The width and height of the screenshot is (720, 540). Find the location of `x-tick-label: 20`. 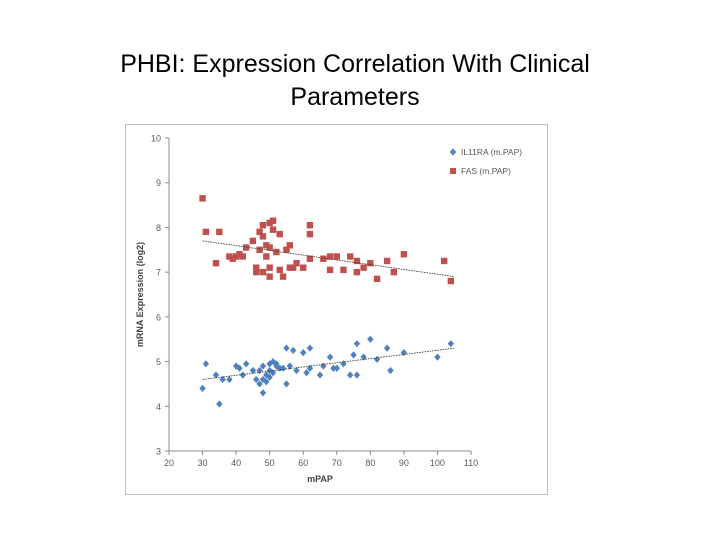

x-tick-label: 20 is located at coordinates (169, 463).